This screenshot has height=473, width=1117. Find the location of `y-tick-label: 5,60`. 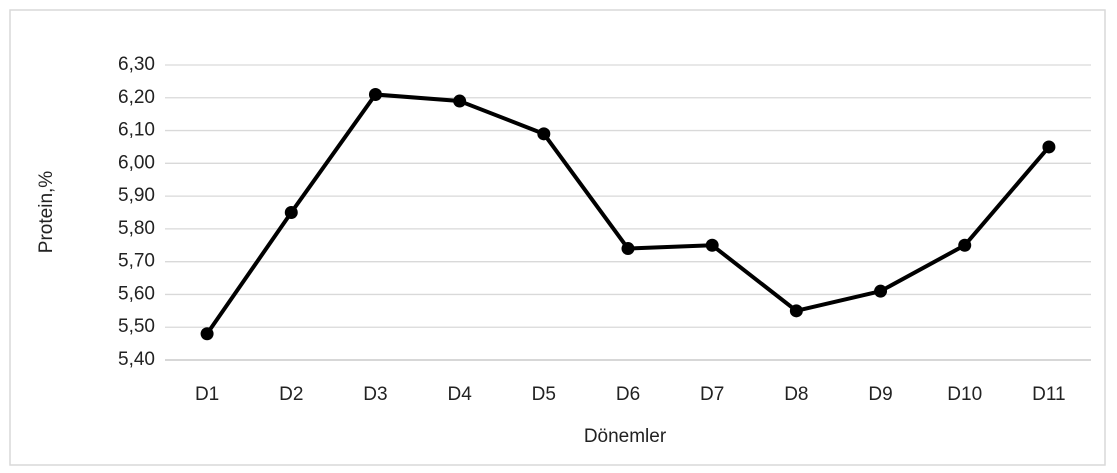

y-tick-label: 5,60 is located at coordinates (136, 293).